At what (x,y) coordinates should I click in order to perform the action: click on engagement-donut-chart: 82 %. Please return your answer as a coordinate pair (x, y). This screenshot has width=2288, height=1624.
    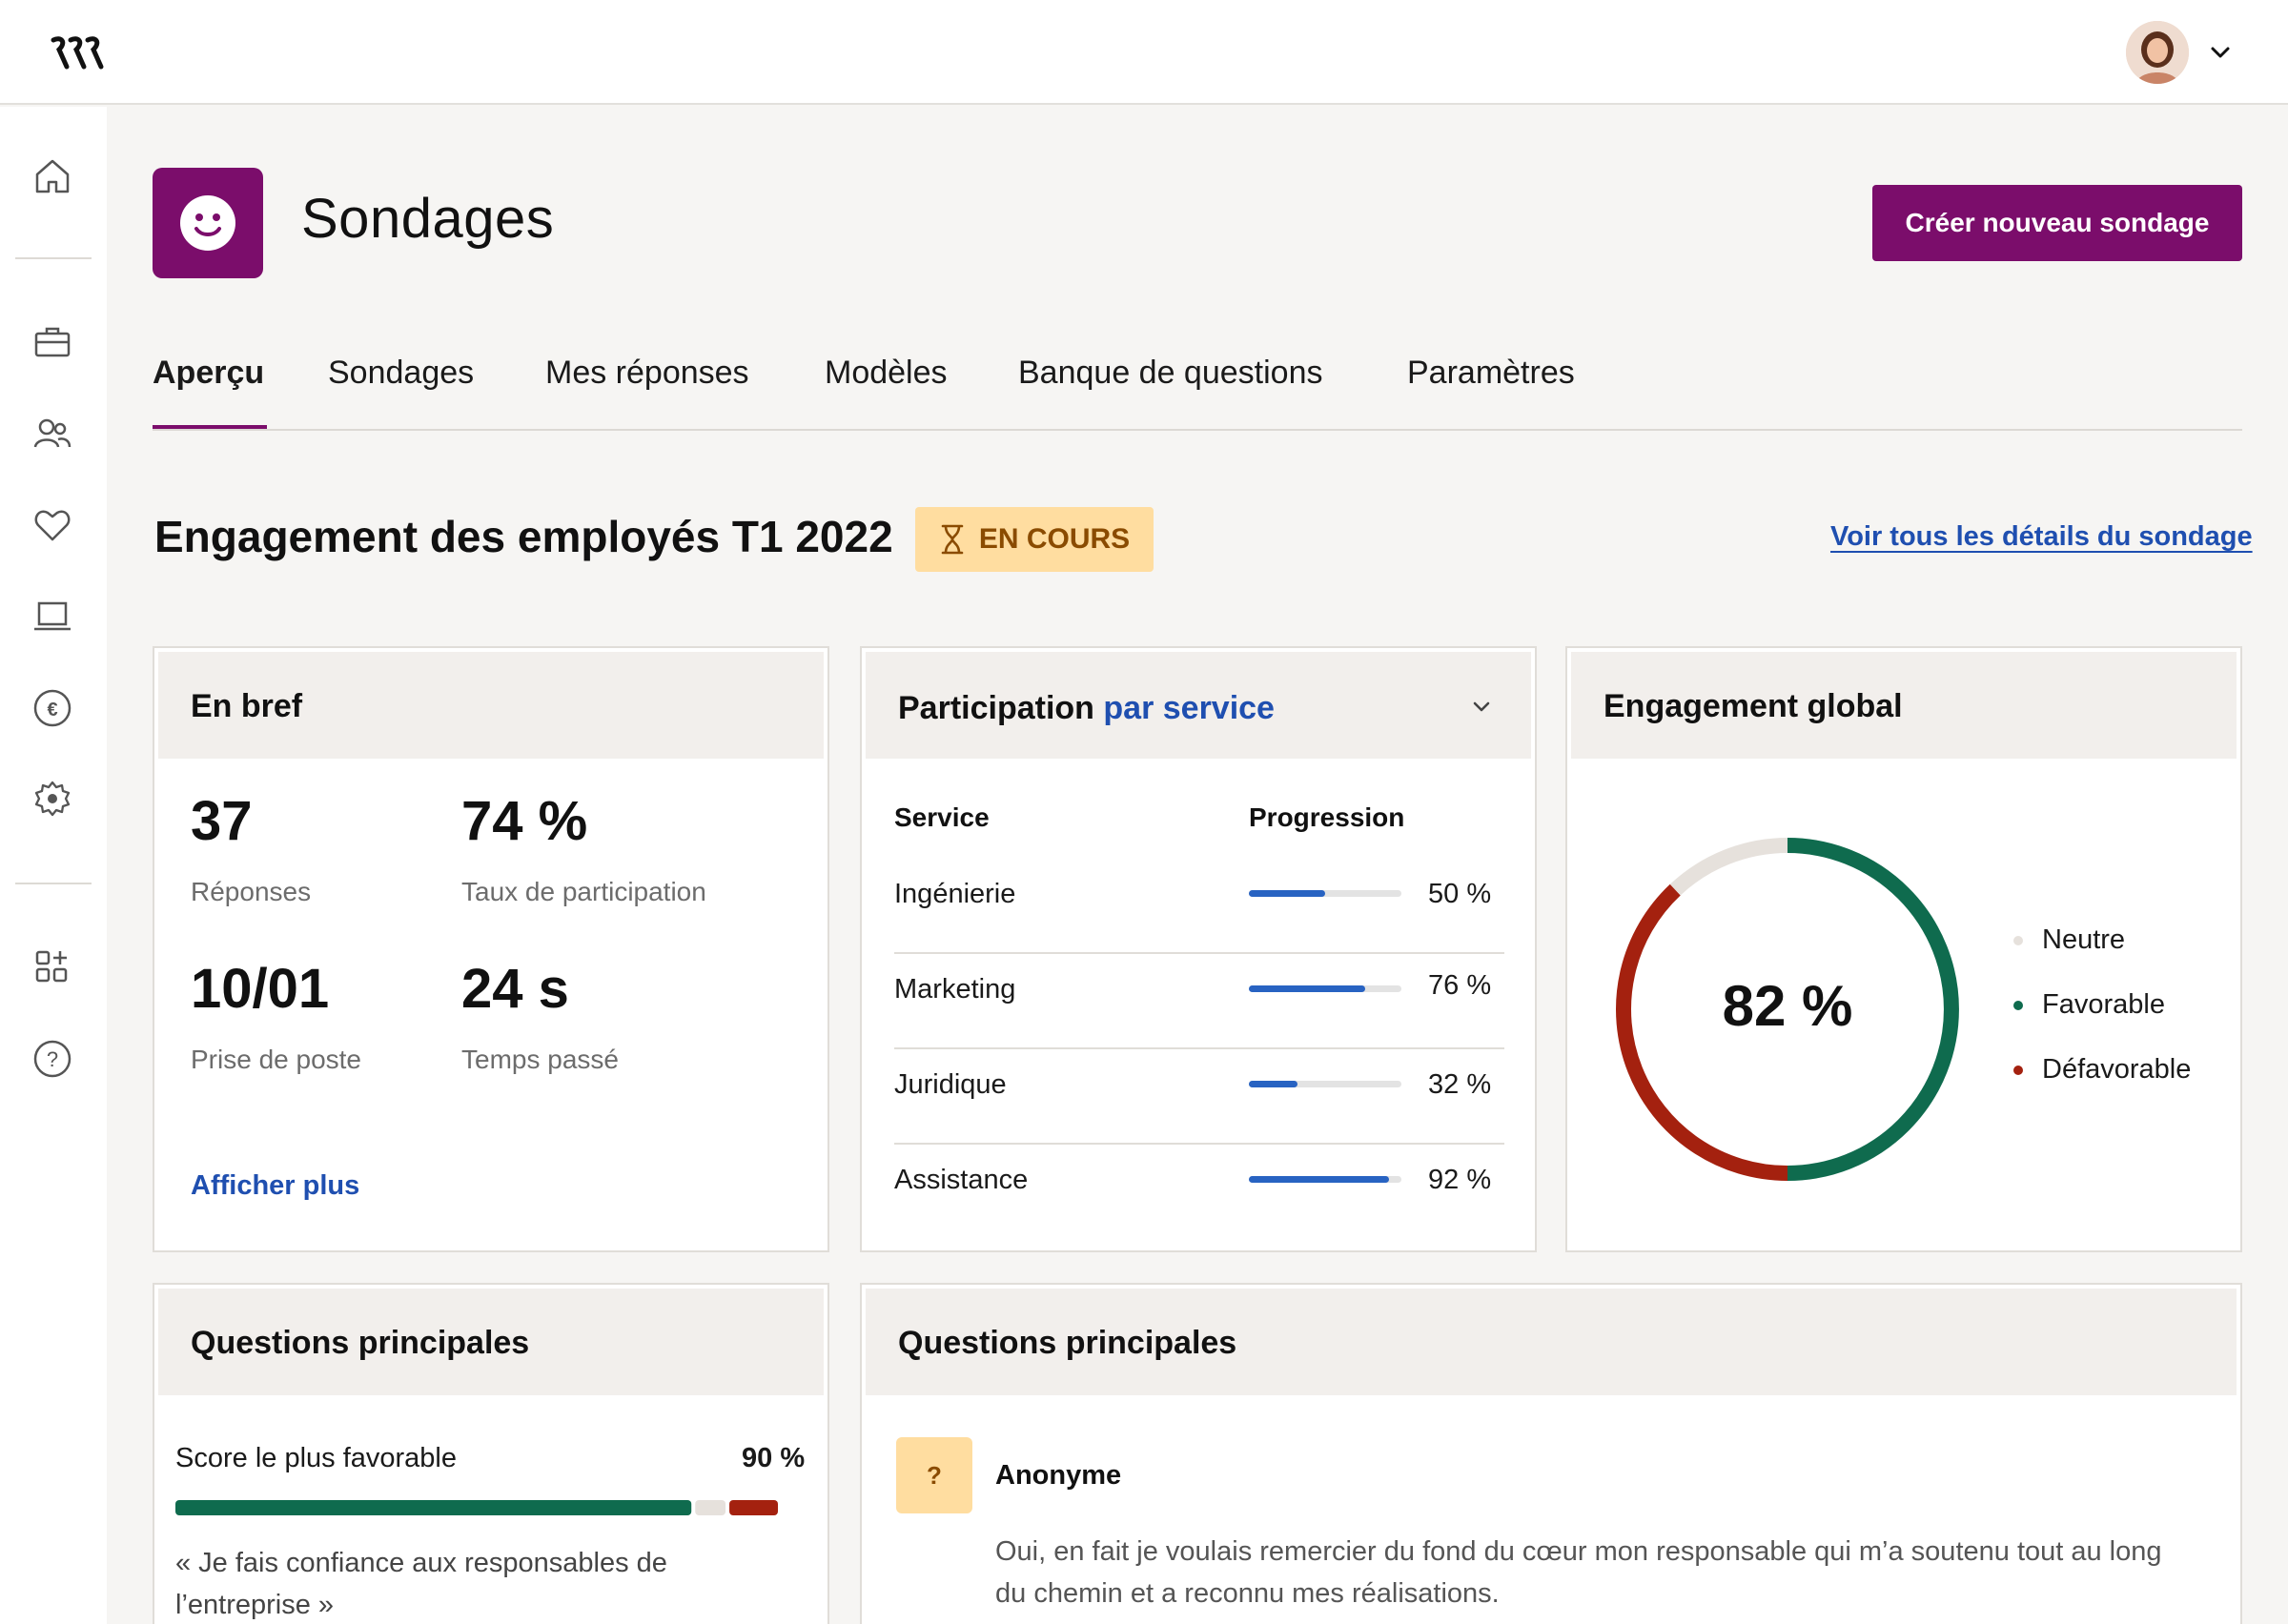
    Looking at the image, I should click on (1787, 1009).